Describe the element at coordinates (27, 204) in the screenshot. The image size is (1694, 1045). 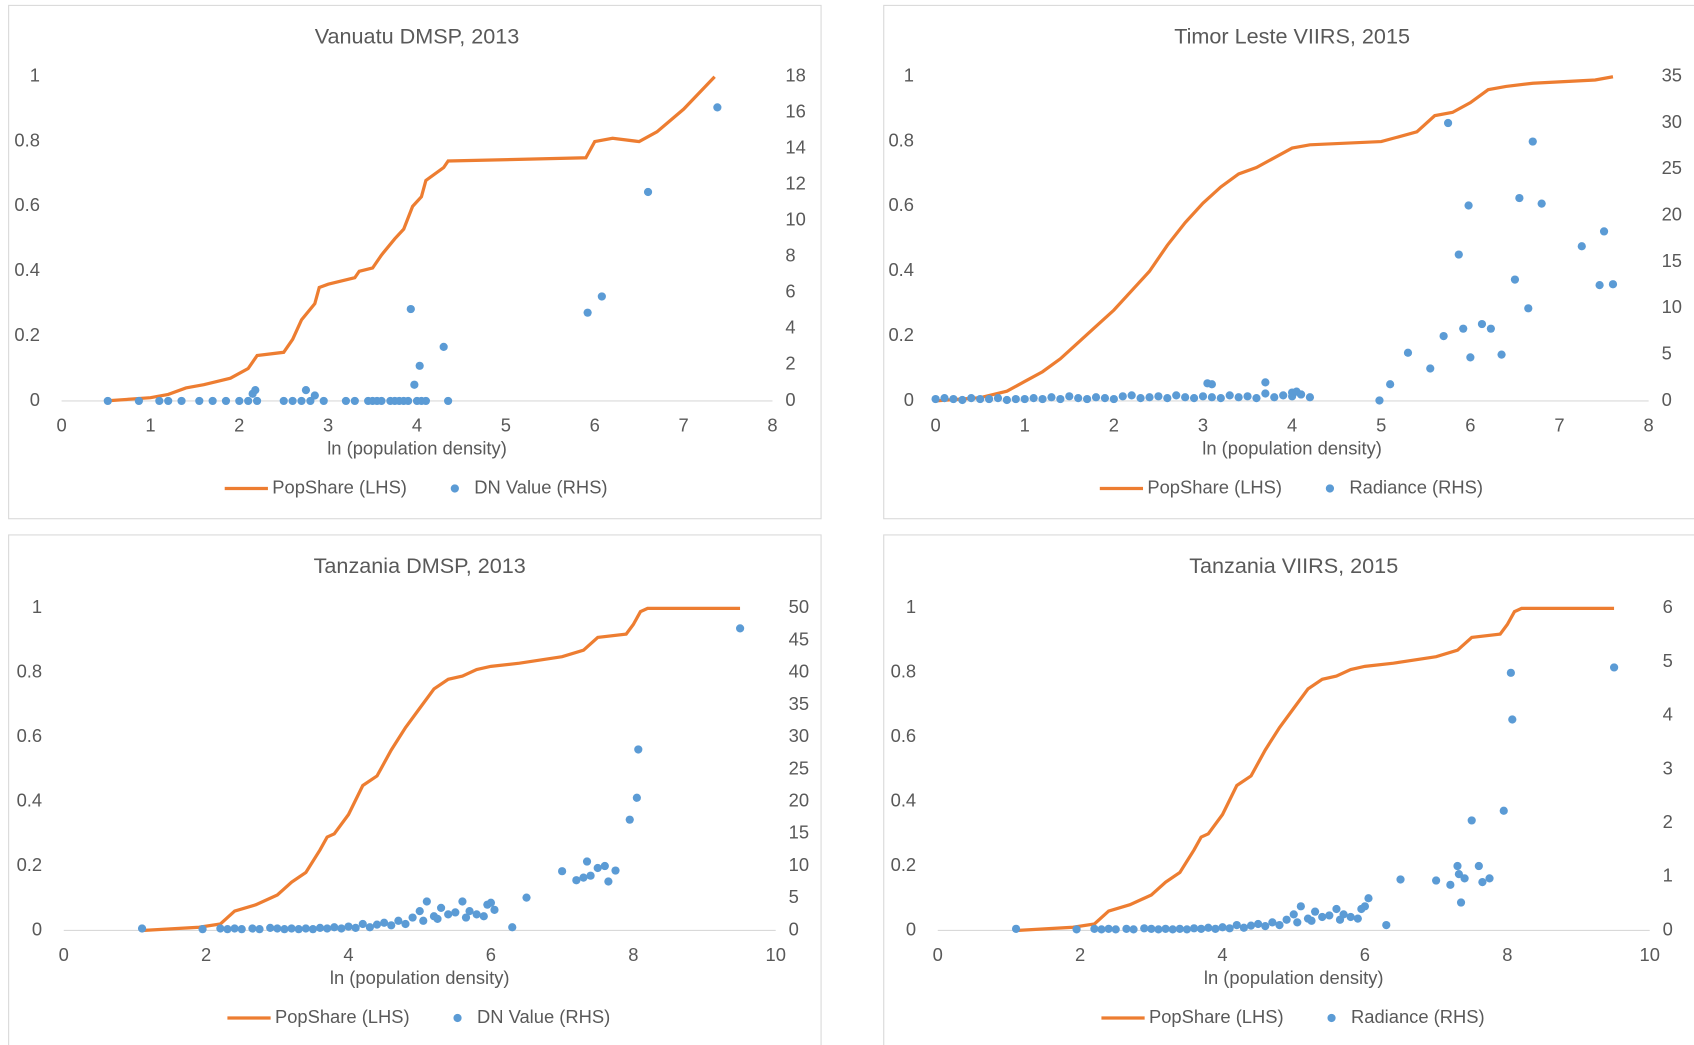
I see `y-tick-label: 0.6` at that location.